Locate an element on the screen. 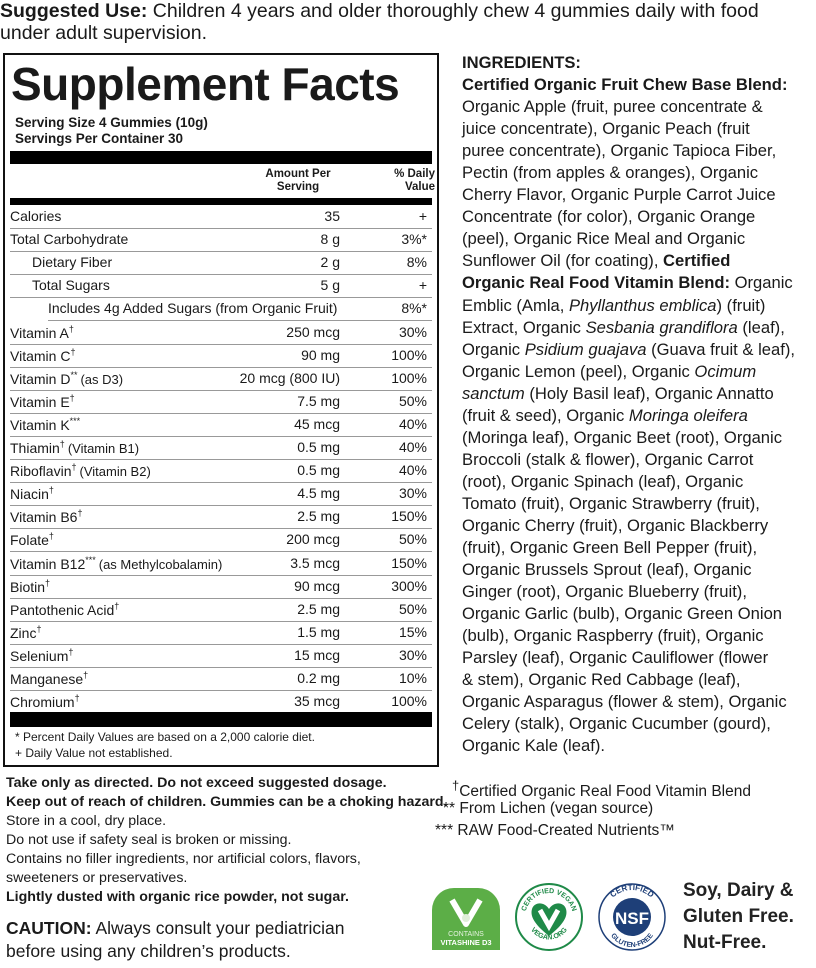  ingredient-text: & stem), Organic Red Cabbage (leaf), is located at coordinates (601, 680).